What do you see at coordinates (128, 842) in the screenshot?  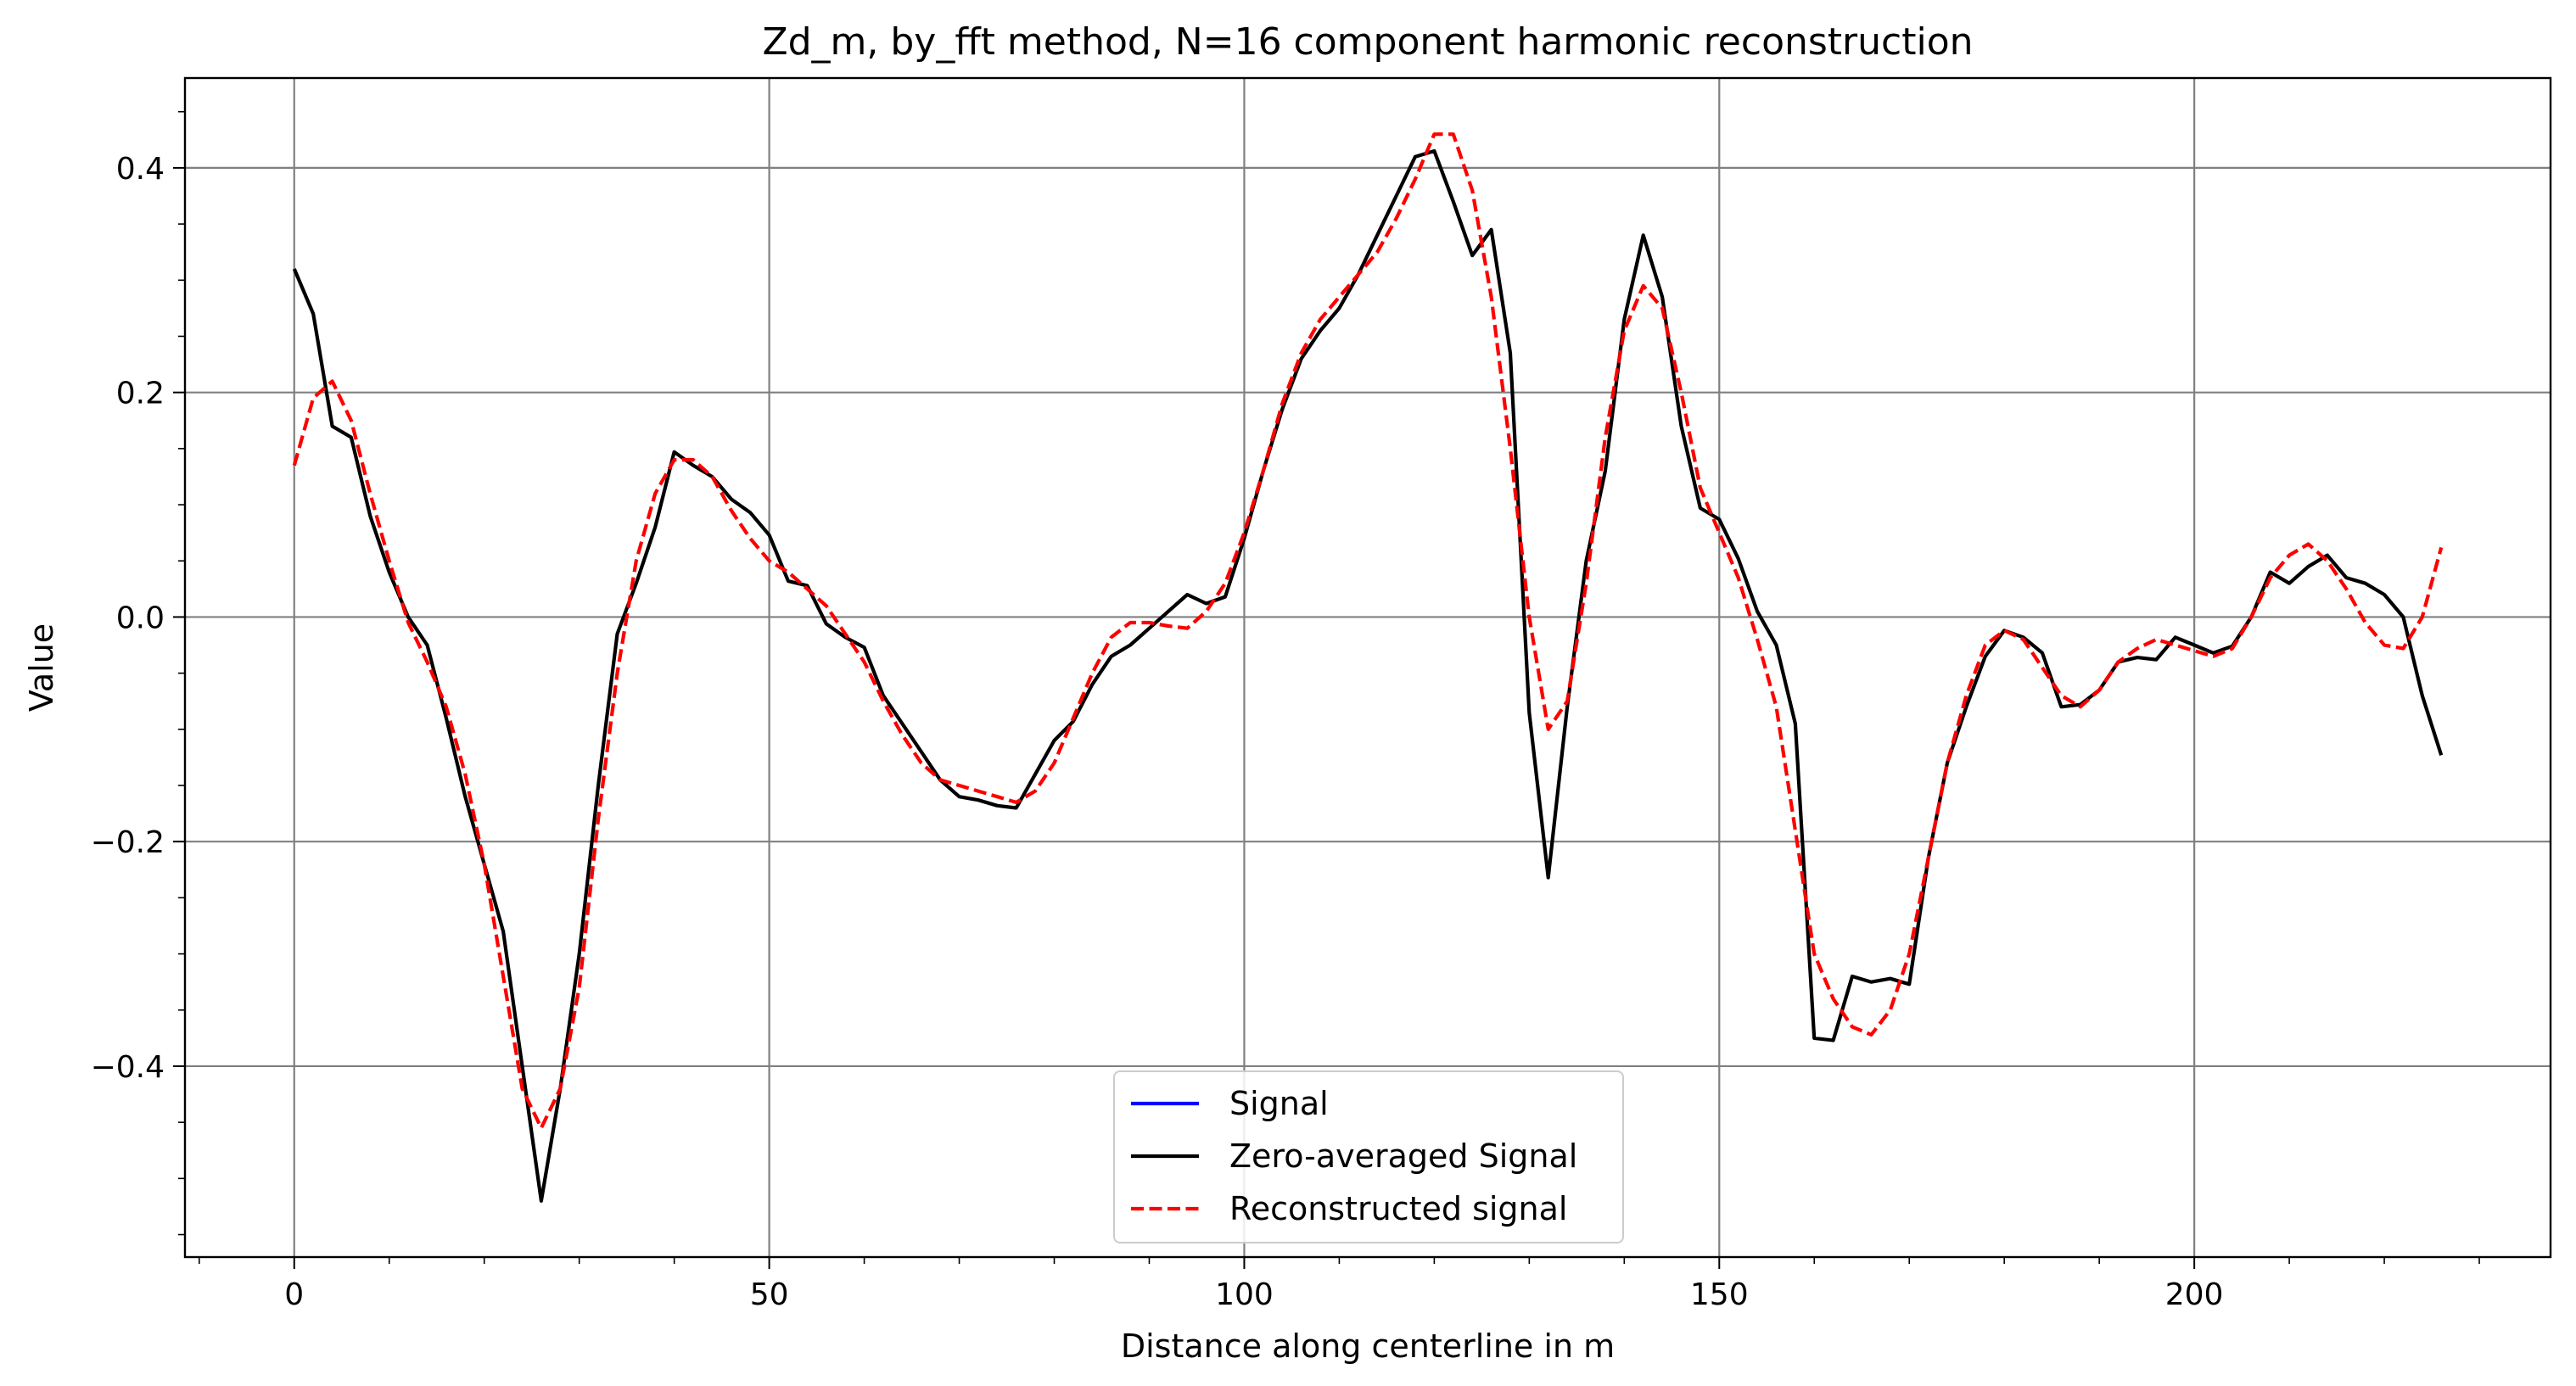 I see `y-tick-label: −0.2` at bounding box center [128, 842].